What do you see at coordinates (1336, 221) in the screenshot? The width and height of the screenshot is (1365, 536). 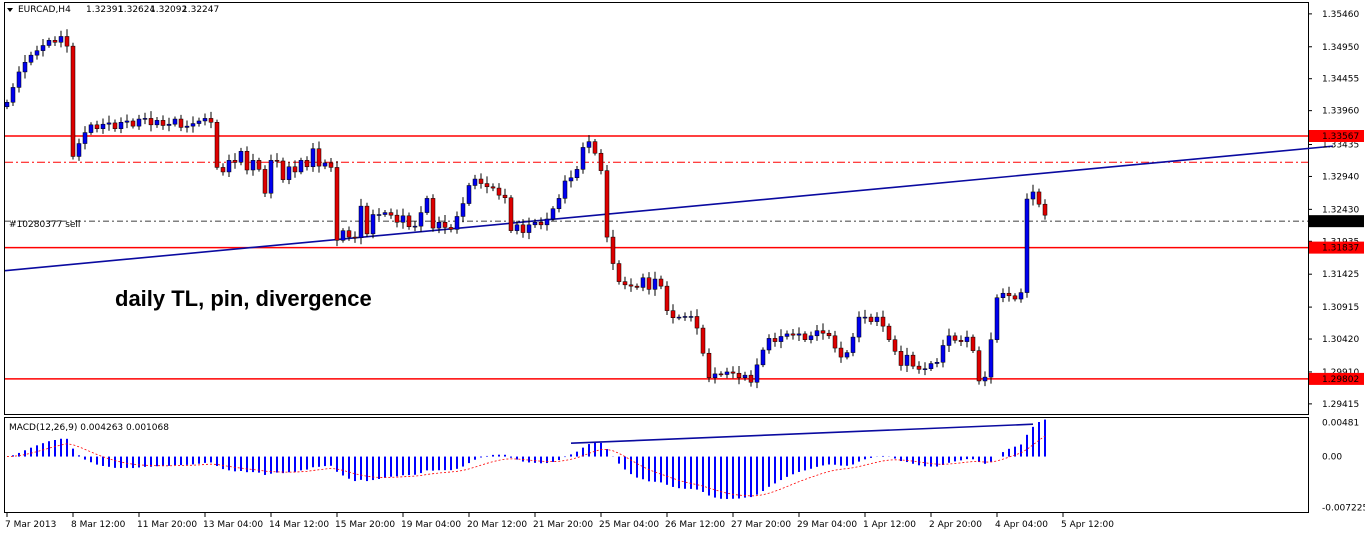 I see `current-price-tag-bg` at bounding box center [1336, 221].